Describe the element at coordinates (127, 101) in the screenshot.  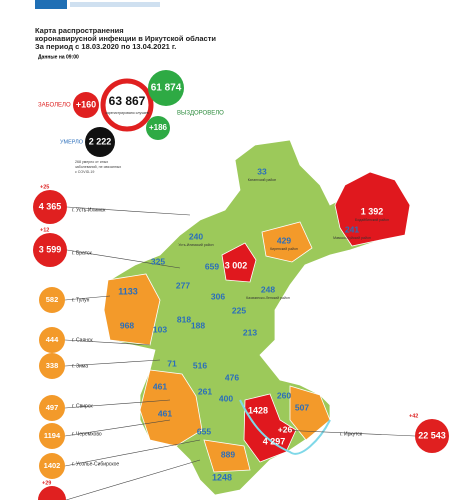
I see `infected-total: 63 867` at that location.